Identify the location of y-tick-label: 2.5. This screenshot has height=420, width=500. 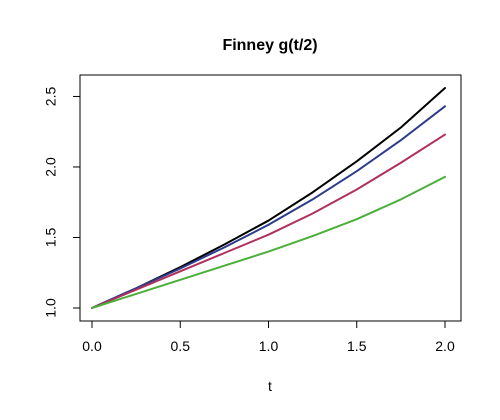
(51, 97).